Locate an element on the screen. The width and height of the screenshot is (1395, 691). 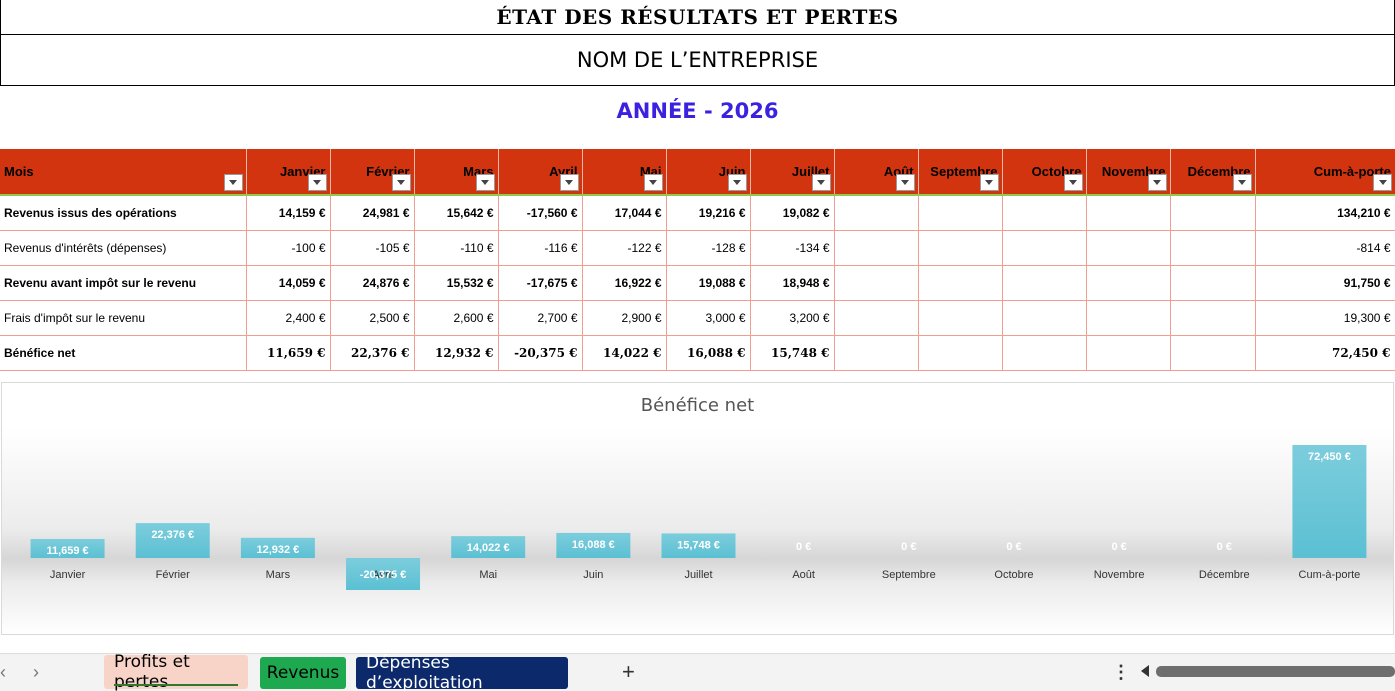
table-cell: -116 € is located at coordinates (540, 248).